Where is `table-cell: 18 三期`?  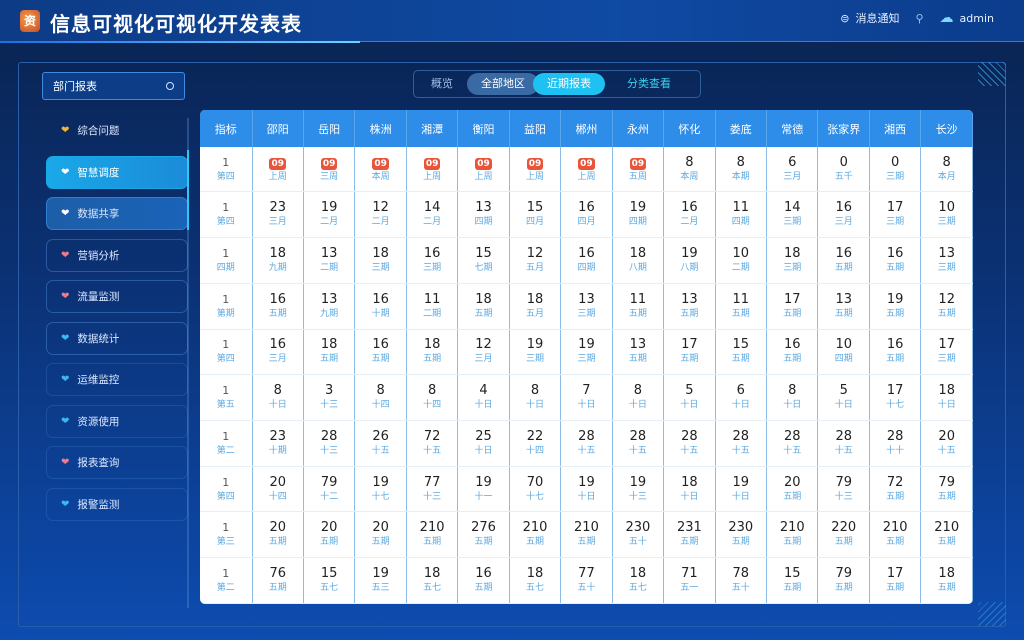 table-cell: 18 三期 is located at coordinates (380, 260).